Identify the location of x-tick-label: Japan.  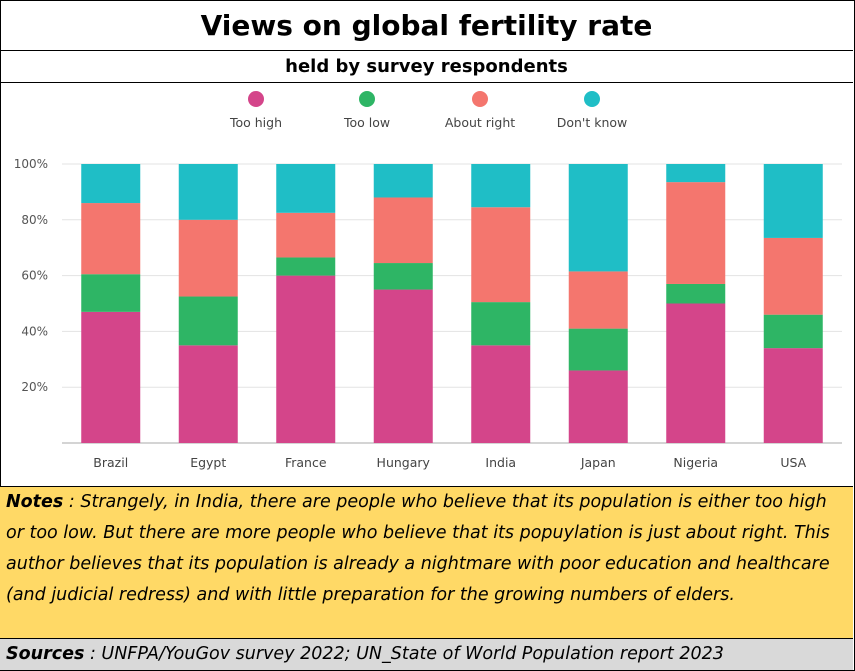
(598, 462).